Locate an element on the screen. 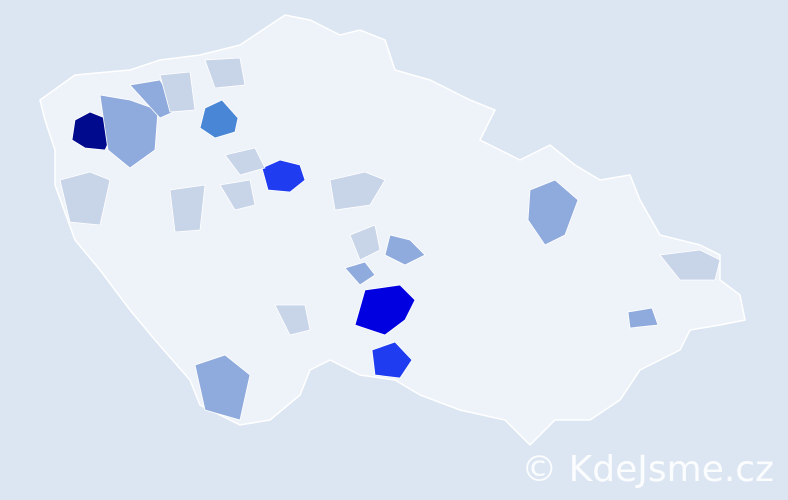 Image resolution: width=788 pixels, height=500 pixels. watermark: © KdeJsme.cz is located at coordinates (647, 469).